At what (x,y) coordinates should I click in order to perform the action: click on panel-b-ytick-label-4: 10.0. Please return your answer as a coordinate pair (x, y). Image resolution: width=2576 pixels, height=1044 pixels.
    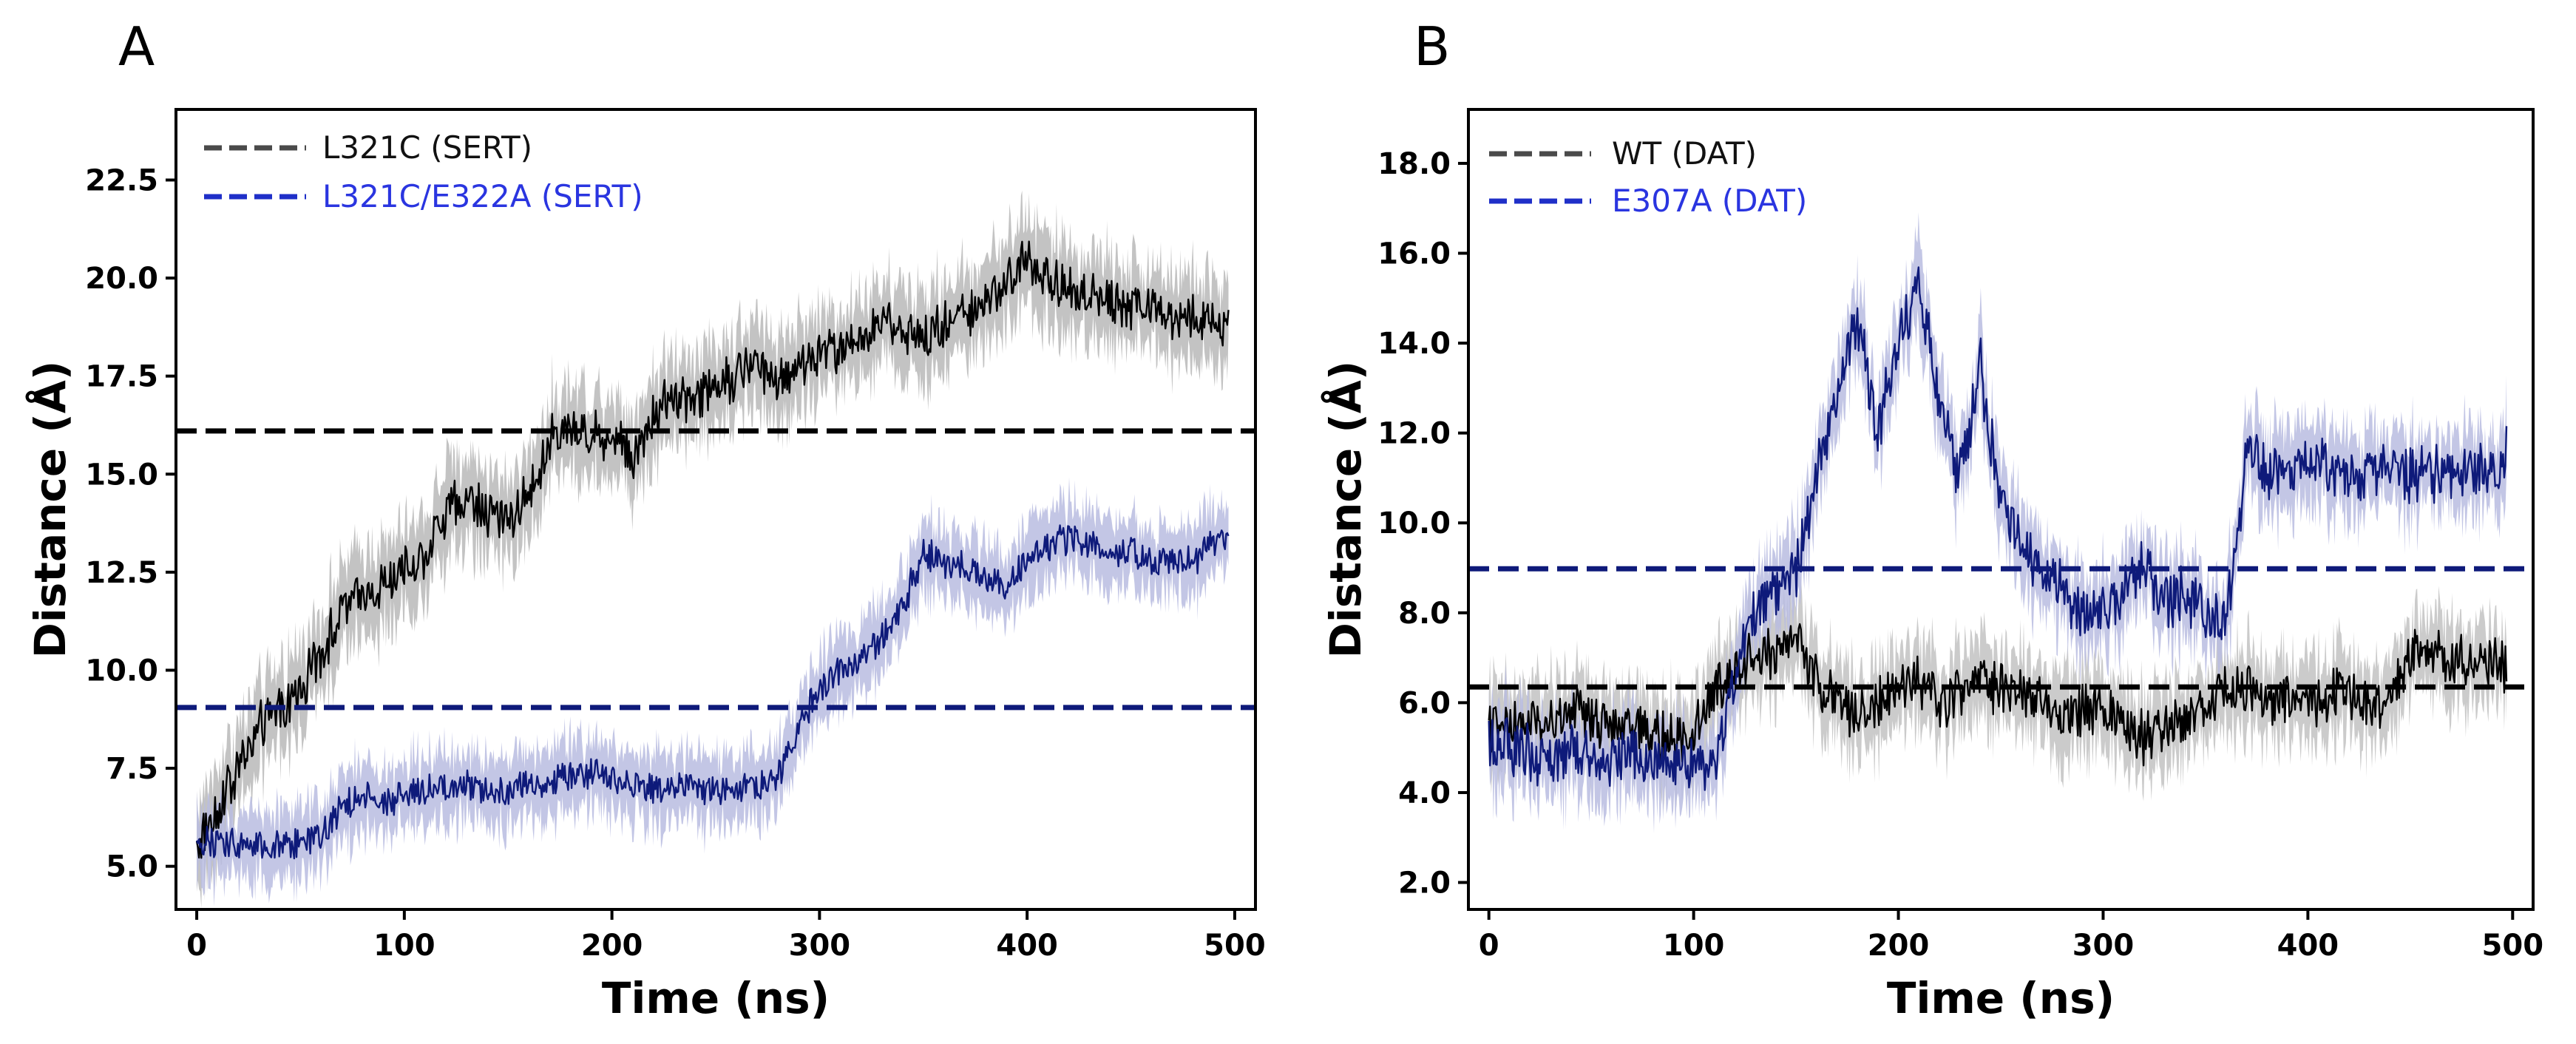
    Looking at the image, I should click on (1414, 523).